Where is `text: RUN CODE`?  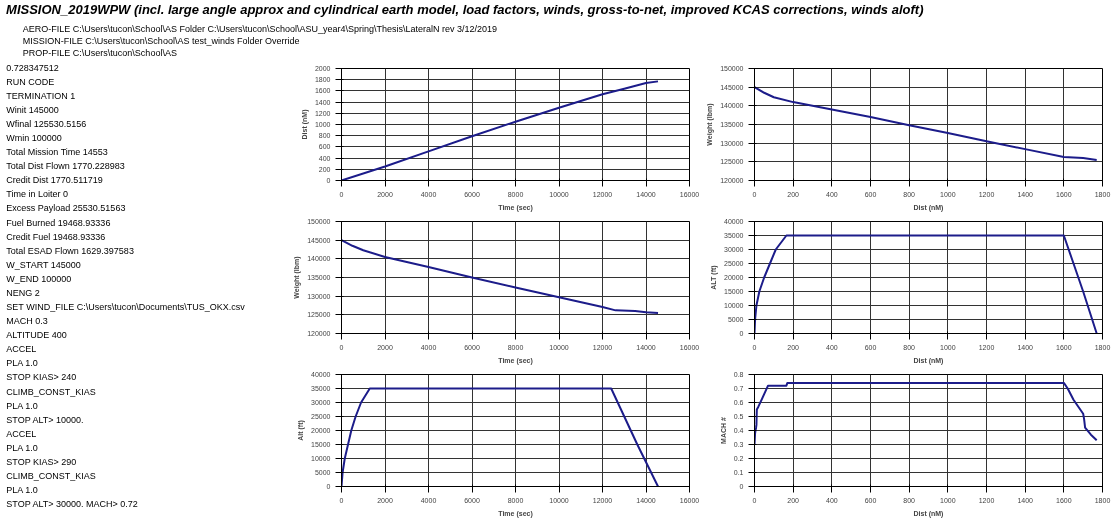 text: RUN CODE is located at coordinates (30, 81).